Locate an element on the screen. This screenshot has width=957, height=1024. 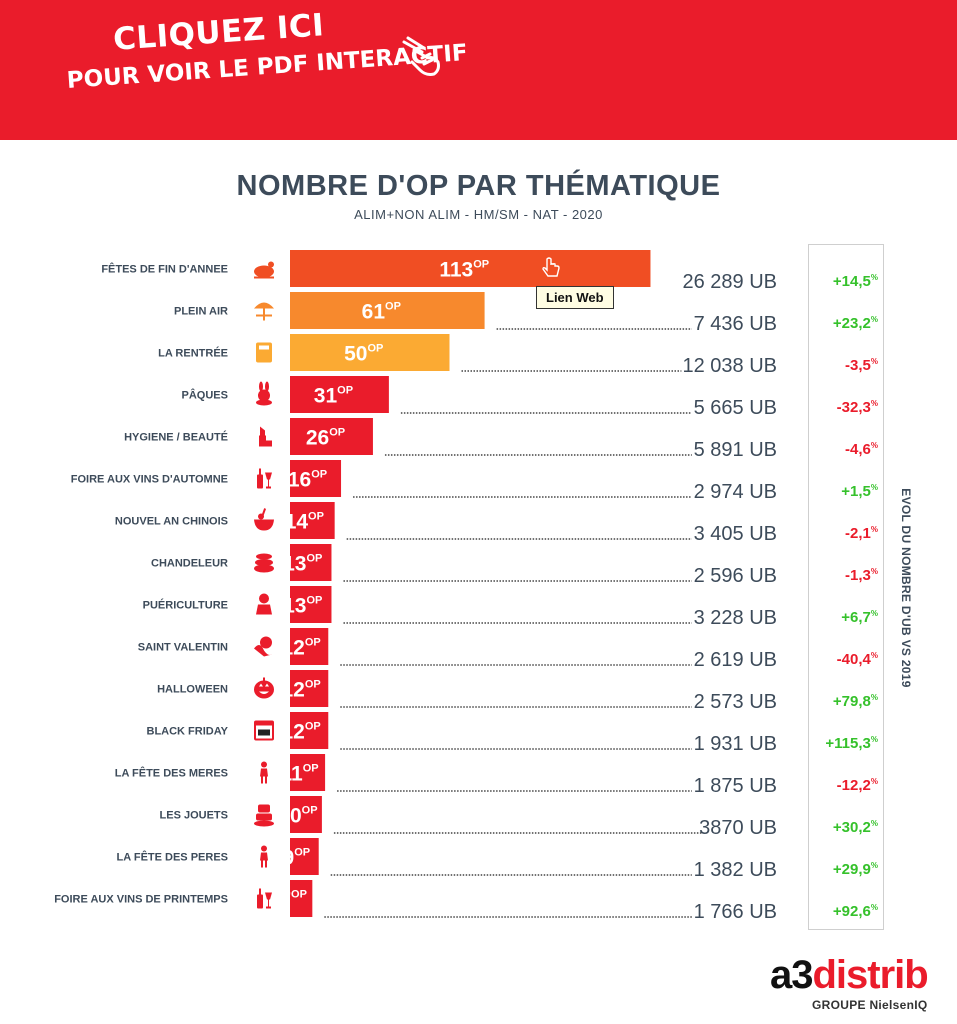
category-label: LES JOUETS is located at coordinates (194, 816).